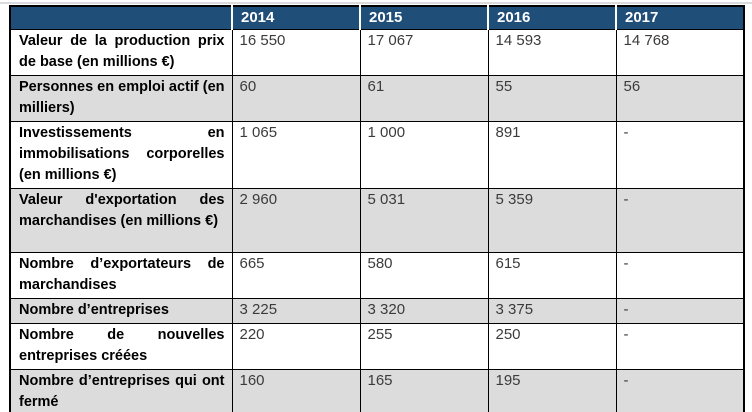 The height and width of the screenshot is (412, 752). I want to click on row-label: Nombre d’entreprises qui ont fermé, so click(121, 390).